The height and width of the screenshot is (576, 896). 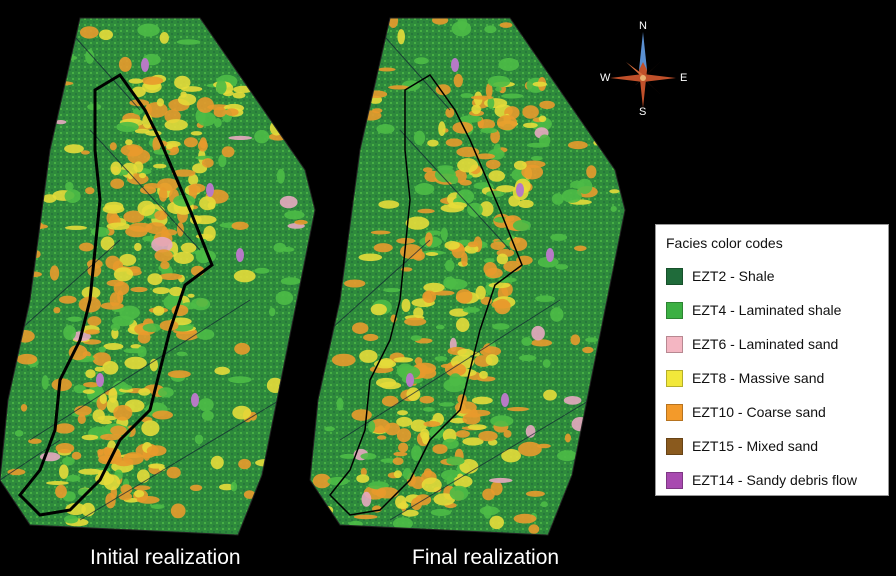 What do you see at coordinates (765, 344) in the screenshot?
I see `legend-label: EZT6 - Laminated sand` at bounding box center [765, 344].